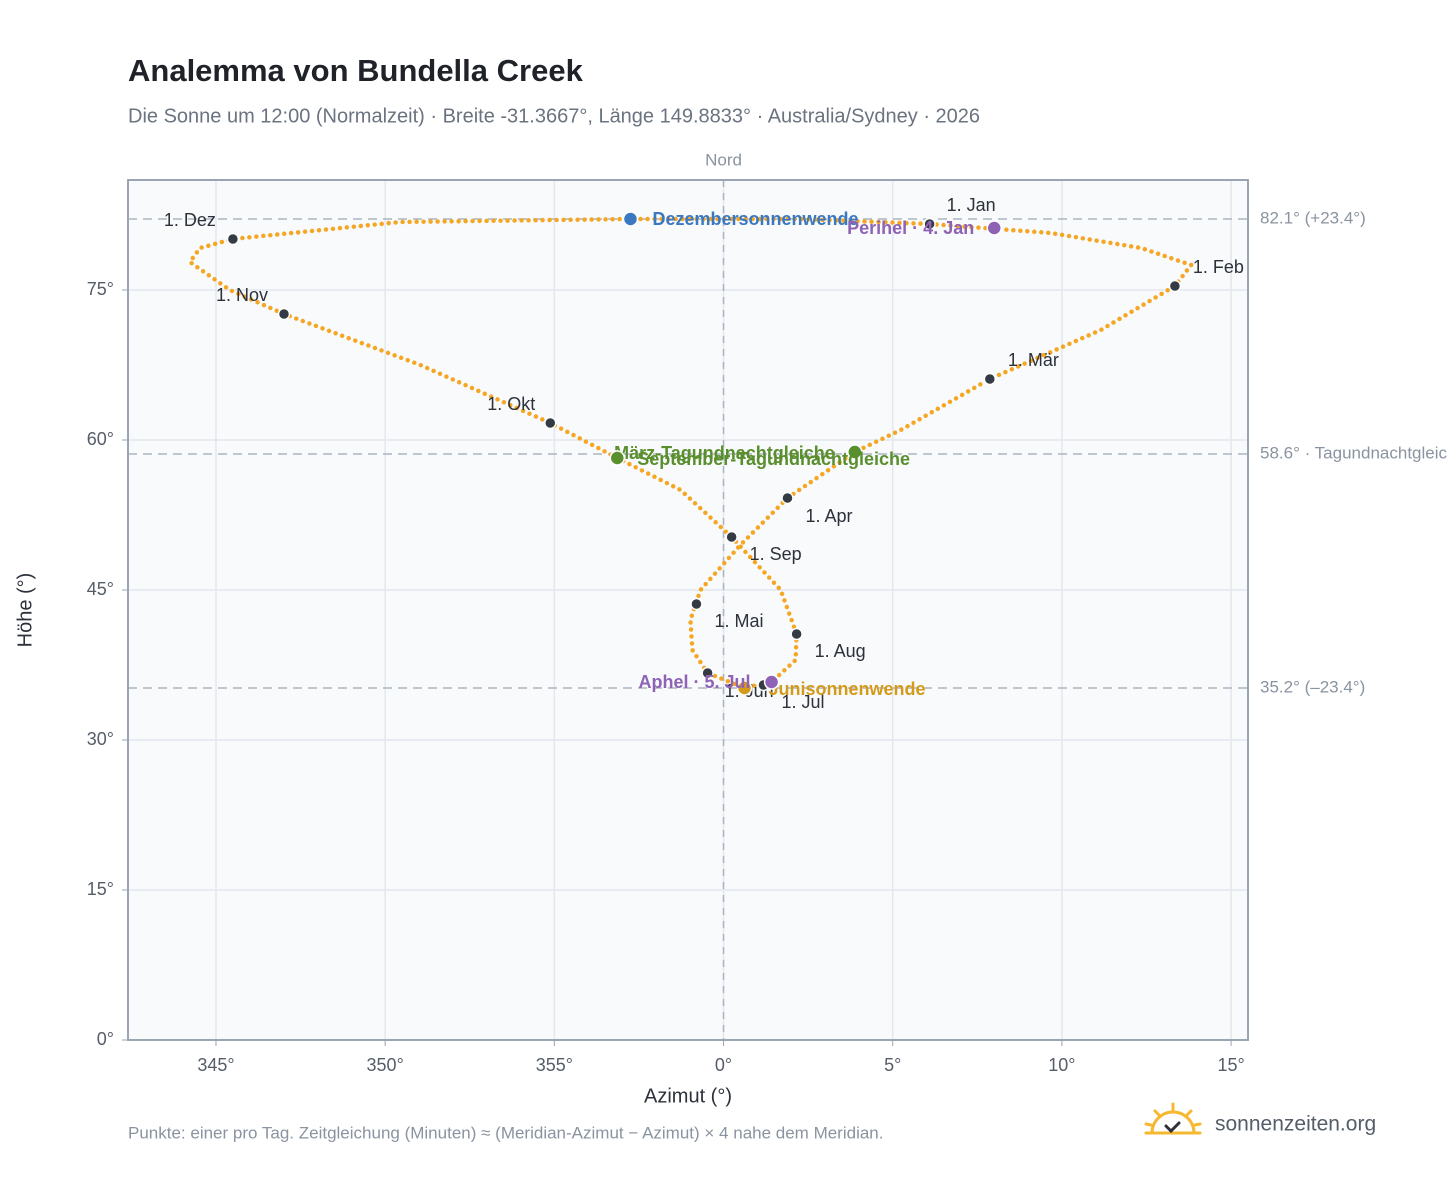 Image resolution: width=1448 pixels, height=1188 pixels. Describe the element at coordinates (723, 1065) in the screenshot. I see `x-tick-label: 0°` at that location.